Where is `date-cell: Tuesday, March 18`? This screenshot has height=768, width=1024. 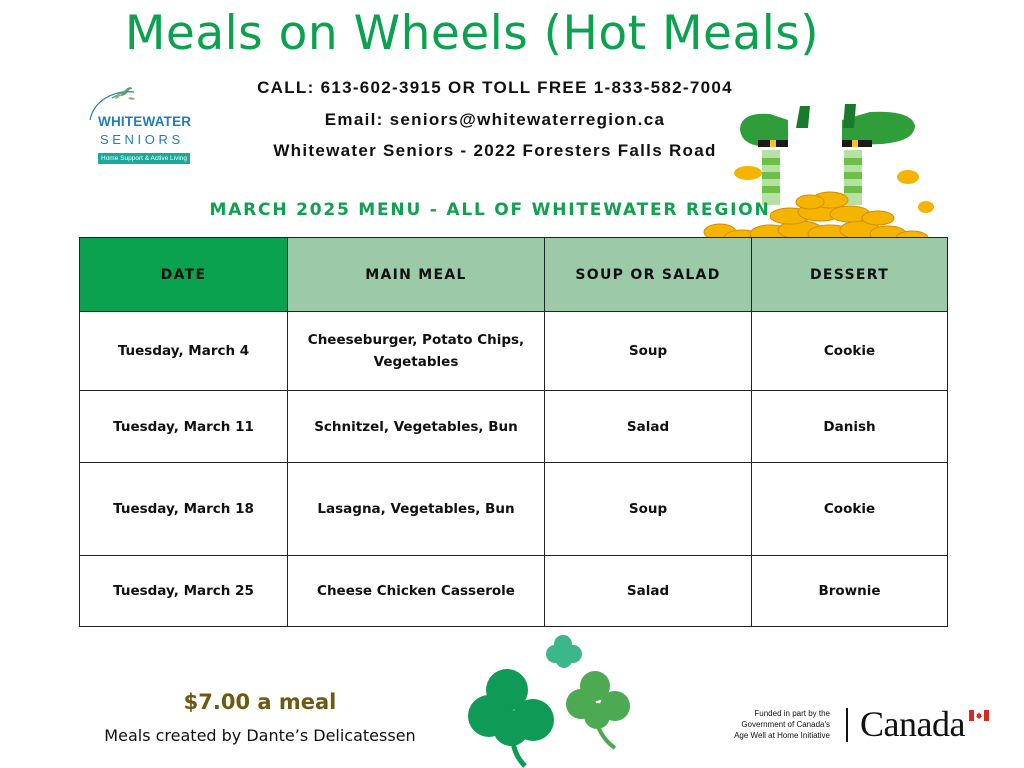
date-cell: Tuesday, March 18 is located at coordinates (183, 509).